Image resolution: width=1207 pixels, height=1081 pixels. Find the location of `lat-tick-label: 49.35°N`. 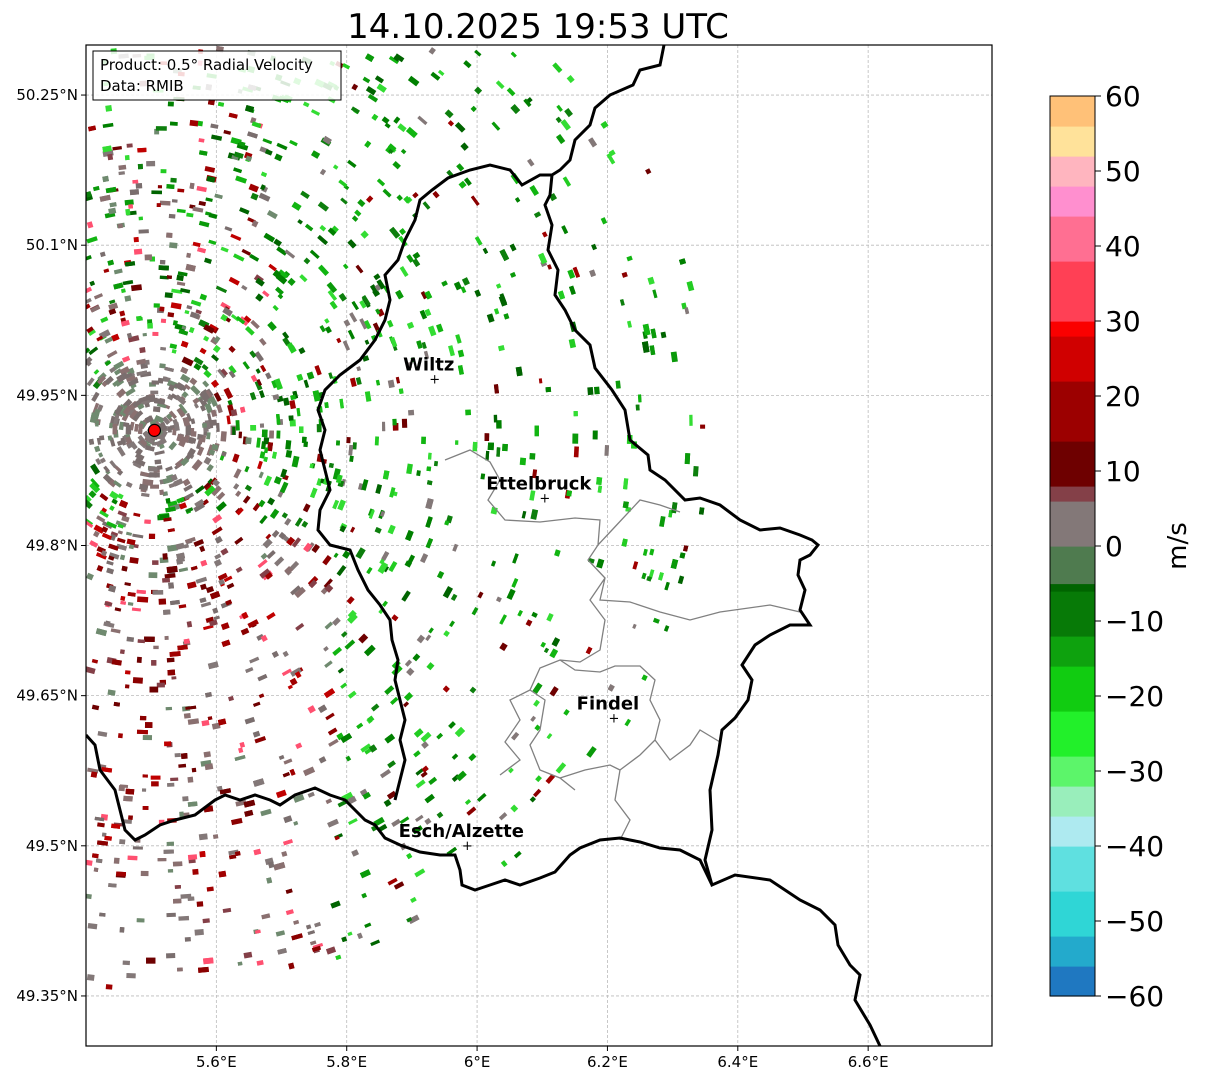

lat-tick-label: 49.35°N is located at coordinates (47, 996).